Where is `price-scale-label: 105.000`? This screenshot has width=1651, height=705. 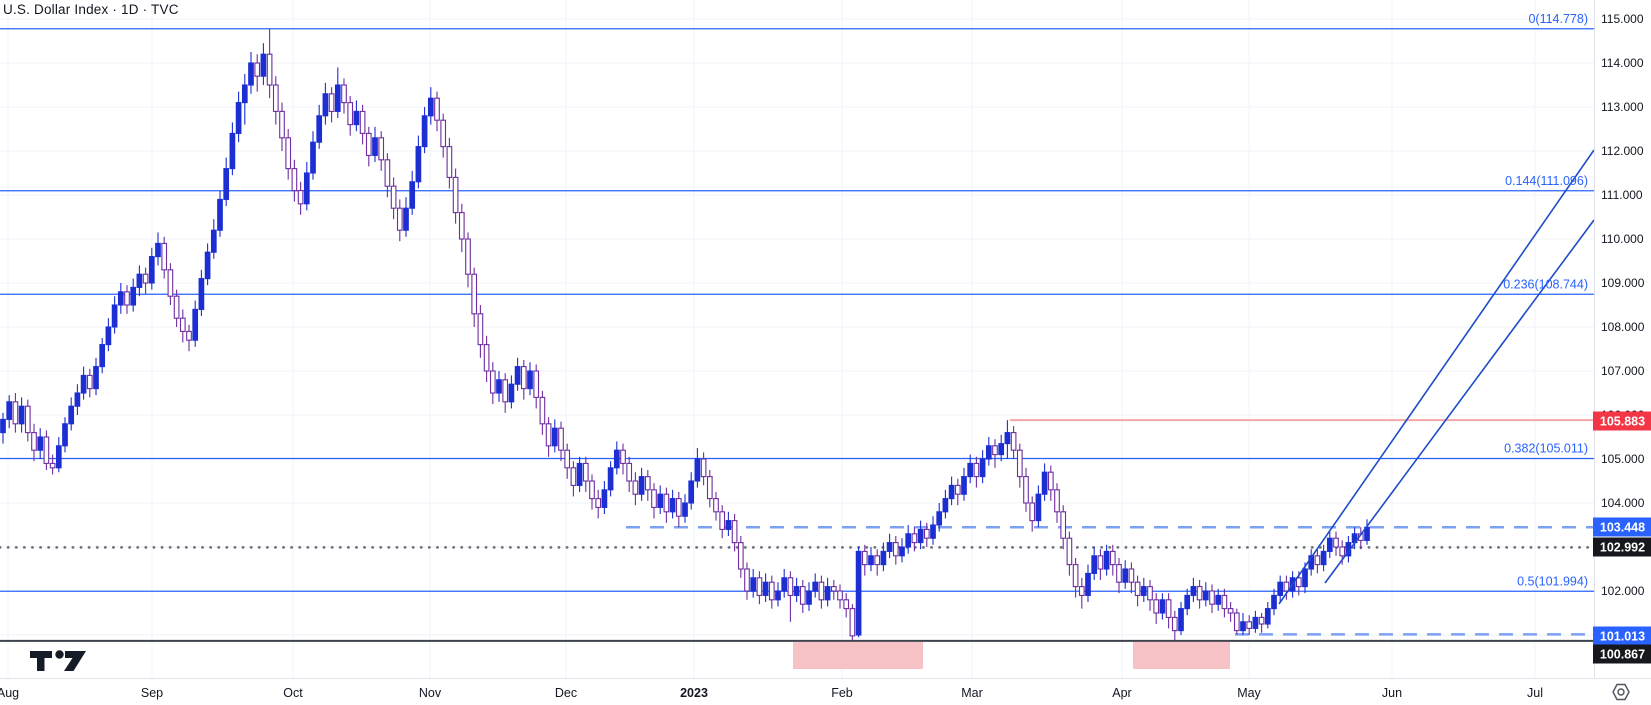 price-scale-label: 105.000 is located at coordinates (1623, 459).